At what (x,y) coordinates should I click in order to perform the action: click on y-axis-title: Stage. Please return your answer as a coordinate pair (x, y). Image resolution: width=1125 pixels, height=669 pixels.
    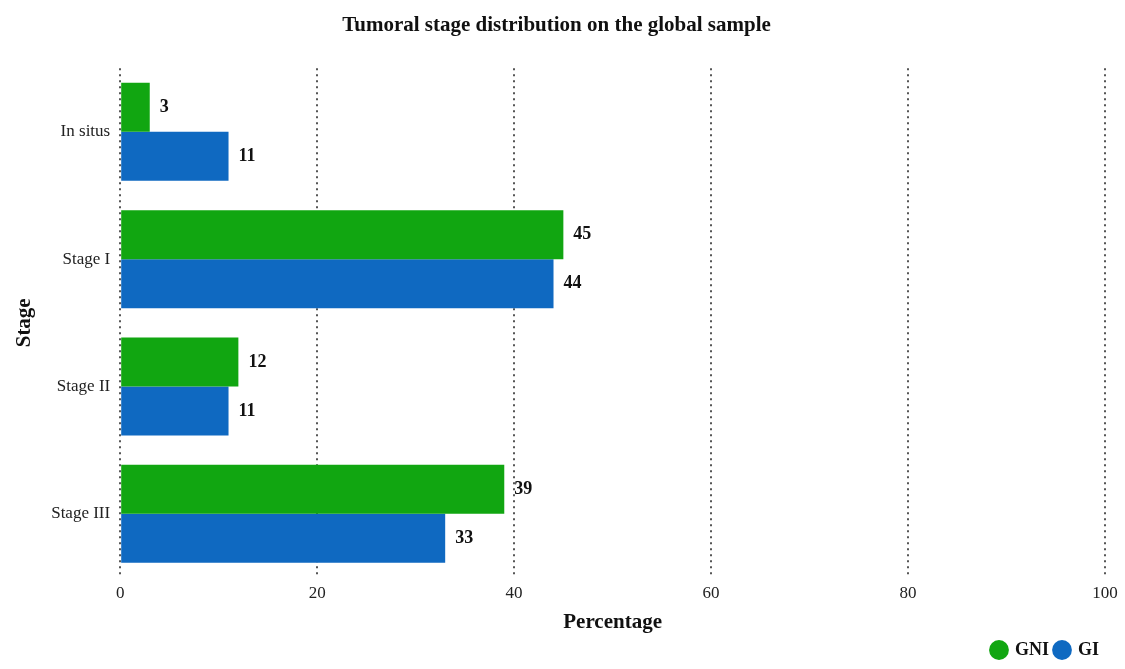
    Looking at the image, I should click on (23, 323).